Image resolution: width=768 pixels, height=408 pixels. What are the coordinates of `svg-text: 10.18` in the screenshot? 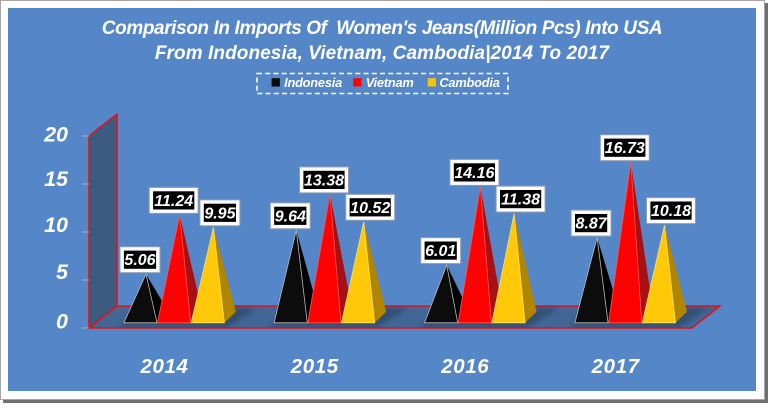 It's located at (671, 211).